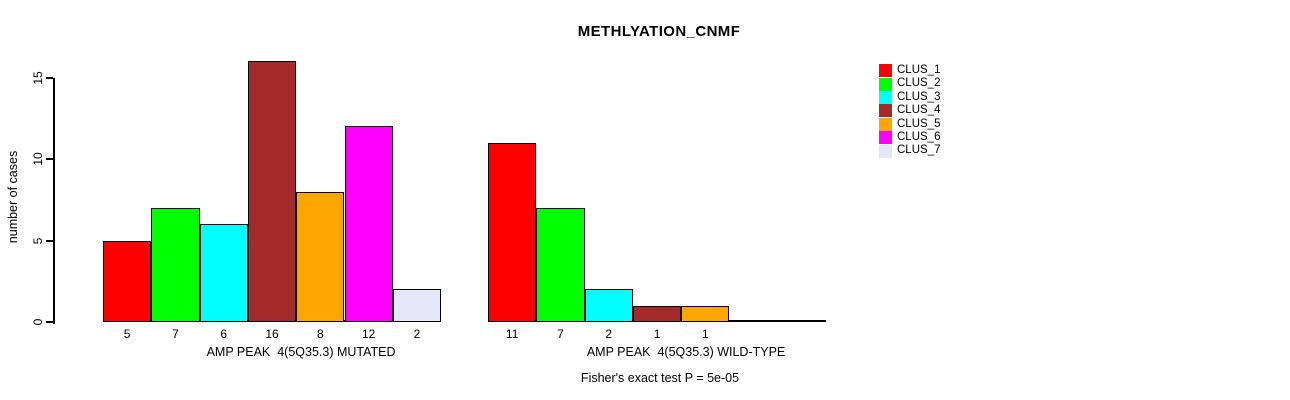  I want to click on bar-value-label: 12, so click(368, 334).